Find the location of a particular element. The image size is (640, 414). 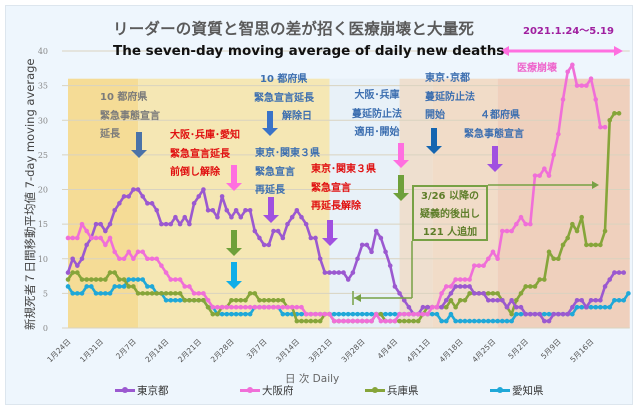

y-tick-label: 5 is located at coordinates (45, 293).